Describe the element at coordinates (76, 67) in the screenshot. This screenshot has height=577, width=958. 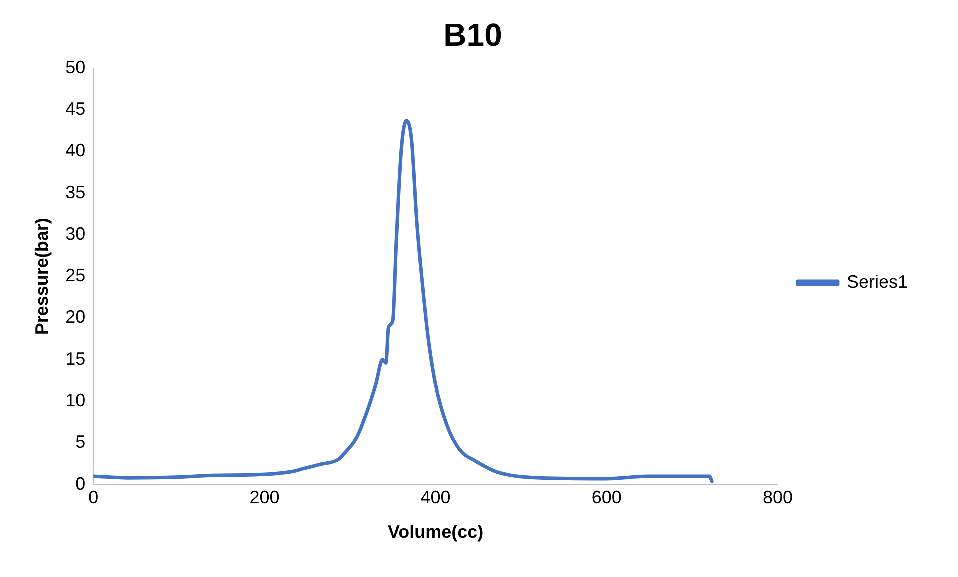
I see `y-tick-label: 50` at that location.